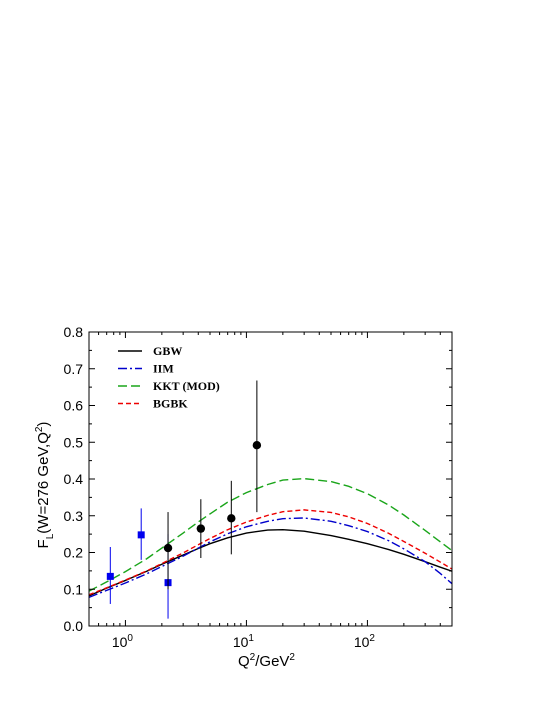 The width and height of the screenshot is (545, 705). I want to click on legend-label-gbw: GBW, so click(167, 351).